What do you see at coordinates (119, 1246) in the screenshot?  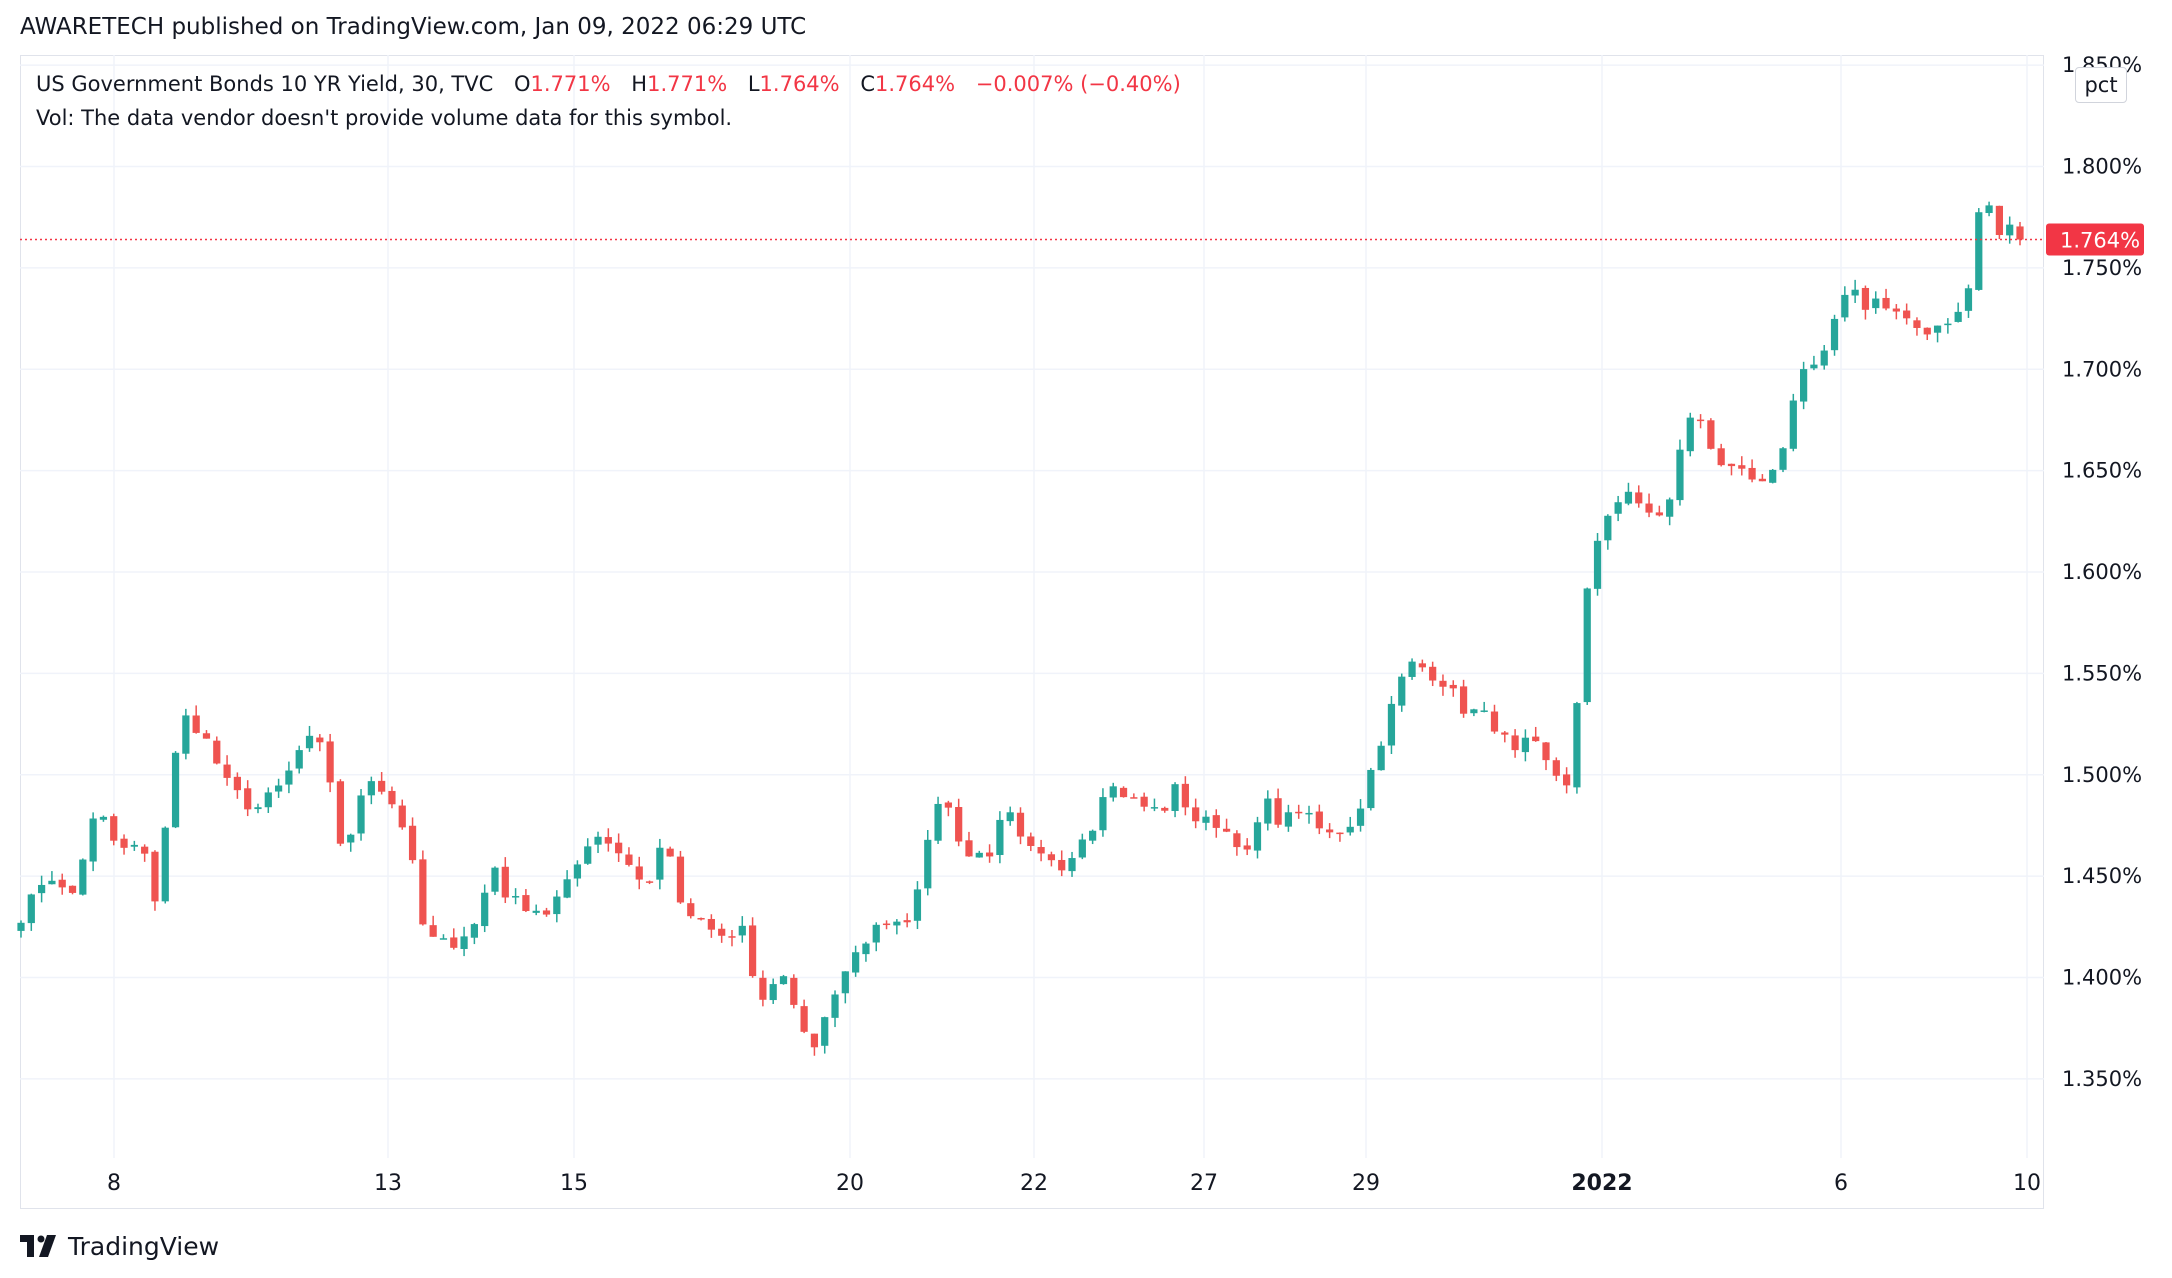 I see `tradingview-logo: TradingView` at bounding box center [119, 1246].